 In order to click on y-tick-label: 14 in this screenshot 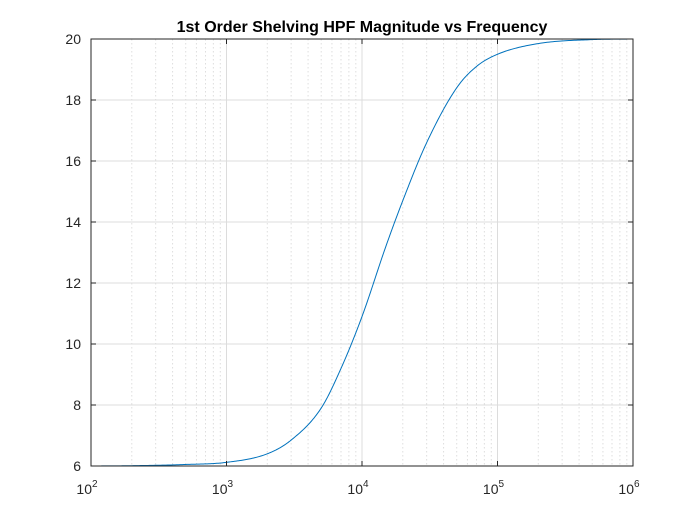, I will do `click(73, 222)`.